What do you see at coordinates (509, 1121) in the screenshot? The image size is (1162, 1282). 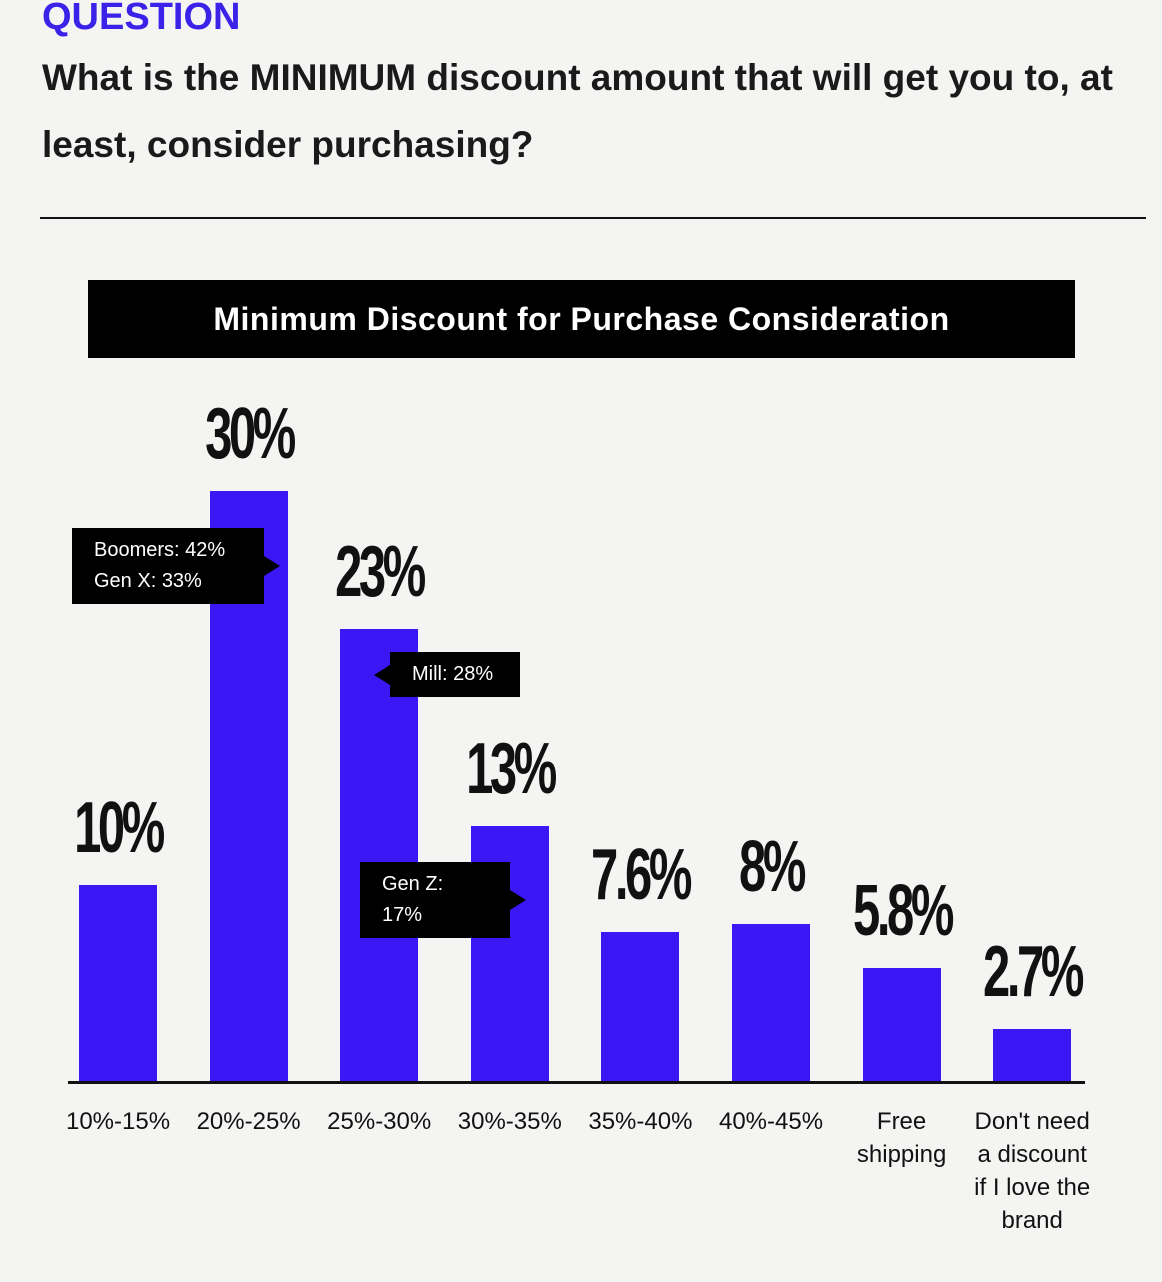 I see `x-tick-label: 30%-35%` at bounding box center [509, 1121].